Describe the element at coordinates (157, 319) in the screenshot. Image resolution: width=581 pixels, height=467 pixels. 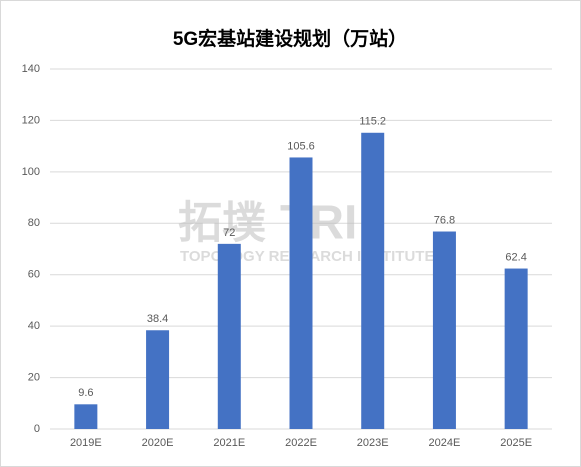
I see `data-label: 38.4` at that location.